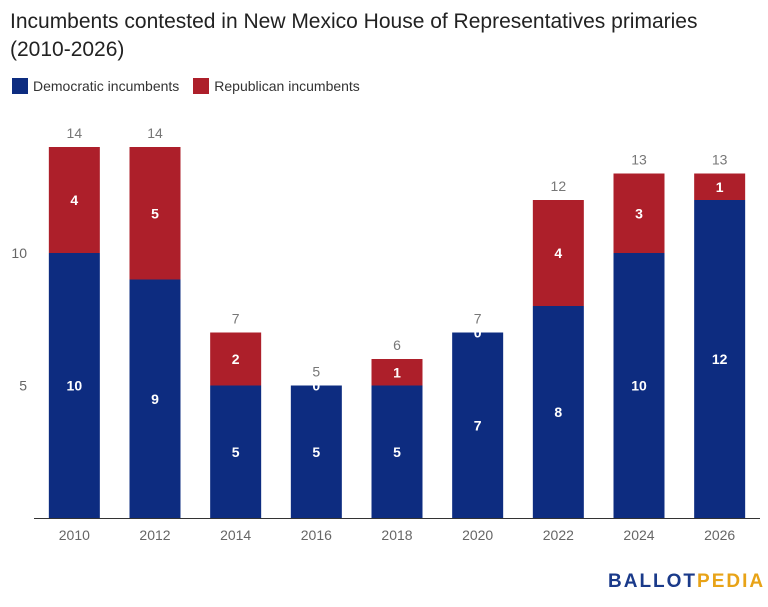 This screenshot has height=607, width=768. I want to click on ballotpedia-logo: BALLOTPEDIA, so click(686, 582).